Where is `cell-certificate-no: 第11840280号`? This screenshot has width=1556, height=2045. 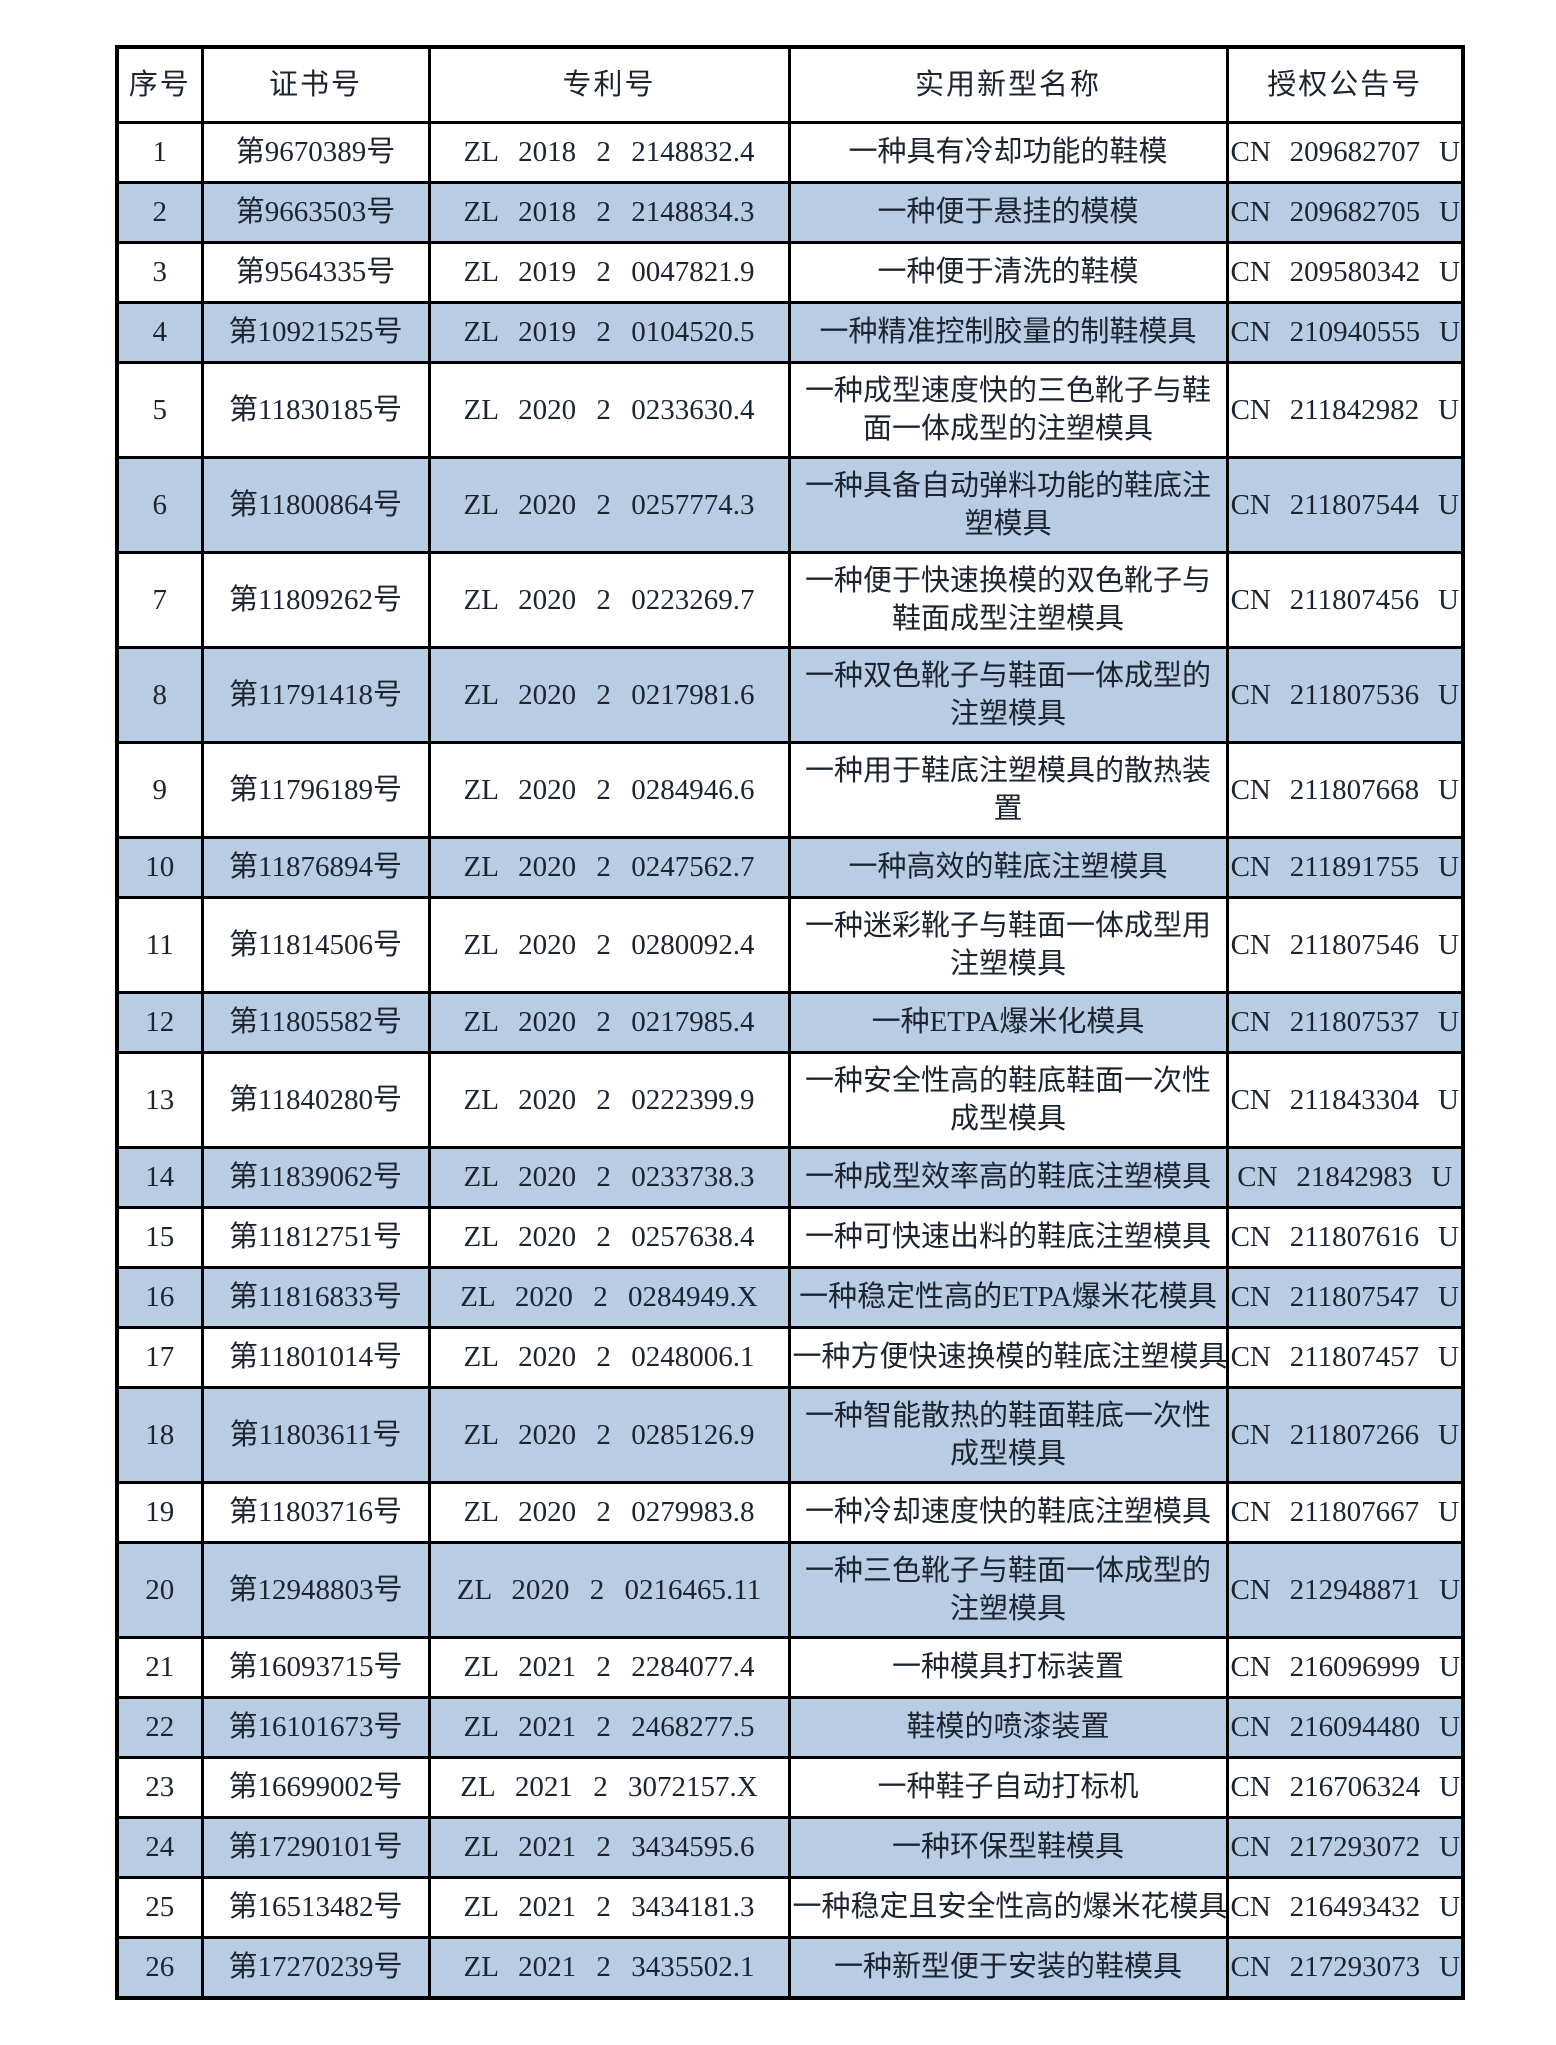 cell-certificate-no: 第11840280号 is located at coordinates (315, 1100).